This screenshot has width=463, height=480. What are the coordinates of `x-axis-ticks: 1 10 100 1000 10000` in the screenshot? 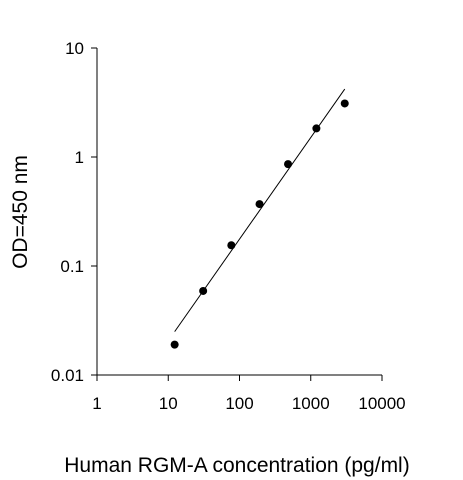 It's located at (249, 394).